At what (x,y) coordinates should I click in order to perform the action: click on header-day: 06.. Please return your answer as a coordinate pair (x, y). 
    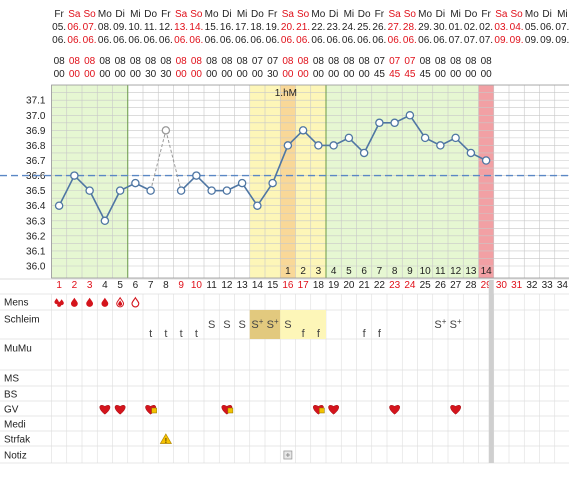
    Looking at the image, I should click on (547, 27).